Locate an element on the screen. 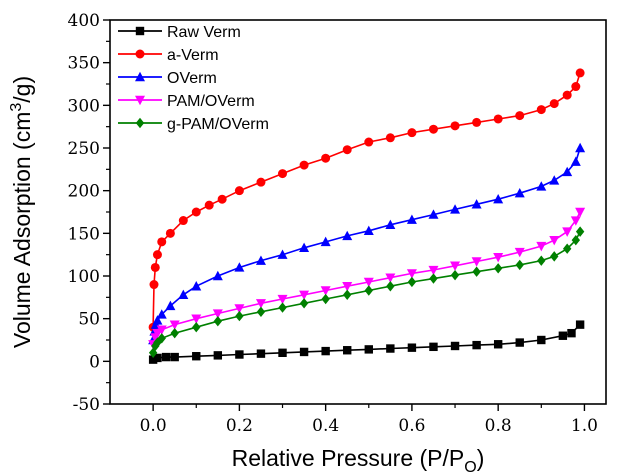 The image size is (621, 476). legend-label: PAM/OVerm is located at coordinates (211, 101).